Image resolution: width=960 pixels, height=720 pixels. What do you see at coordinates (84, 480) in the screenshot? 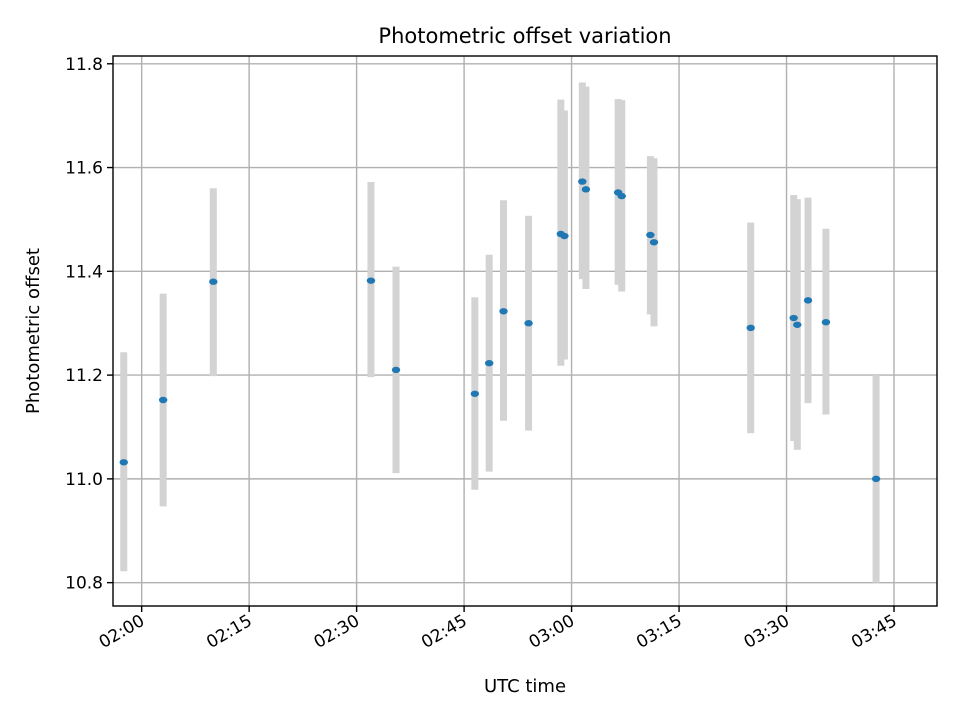
I see `y-tick-label: 11.0` at bounding box center [84, 480].